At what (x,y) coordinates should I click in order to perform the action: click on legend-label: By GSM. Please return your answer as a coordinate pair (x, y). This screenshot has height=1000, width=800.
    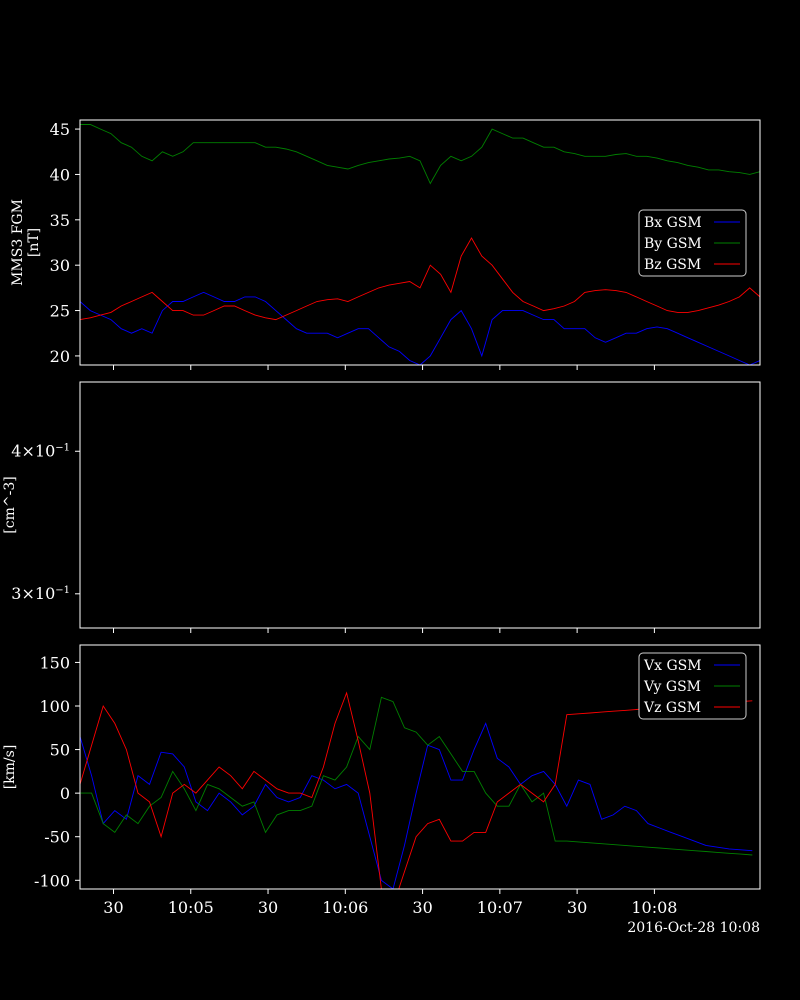
    Looking at the image, I should click on (673, 244).